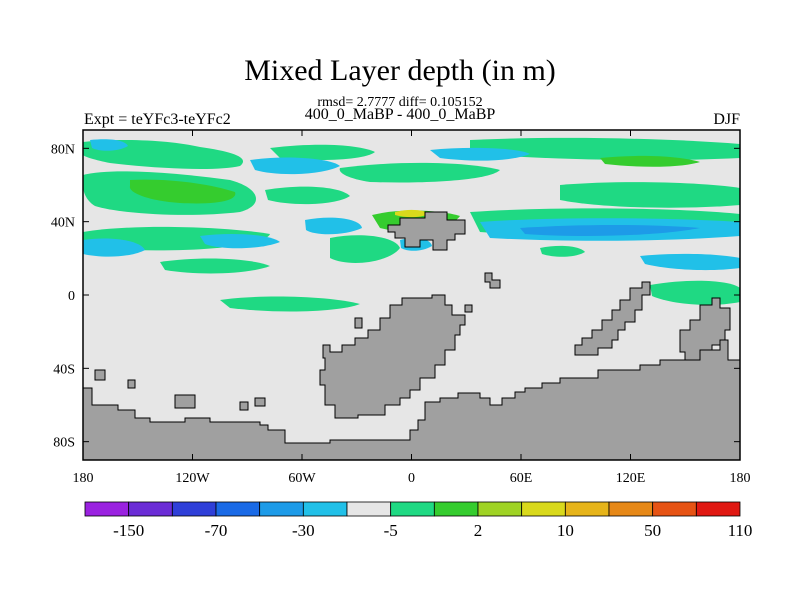 The height and width of the screenshot is (600, 800). Describe the element at coordinates (740, 530) in the screenshot. I see `colorbar-label: 110` at that location.